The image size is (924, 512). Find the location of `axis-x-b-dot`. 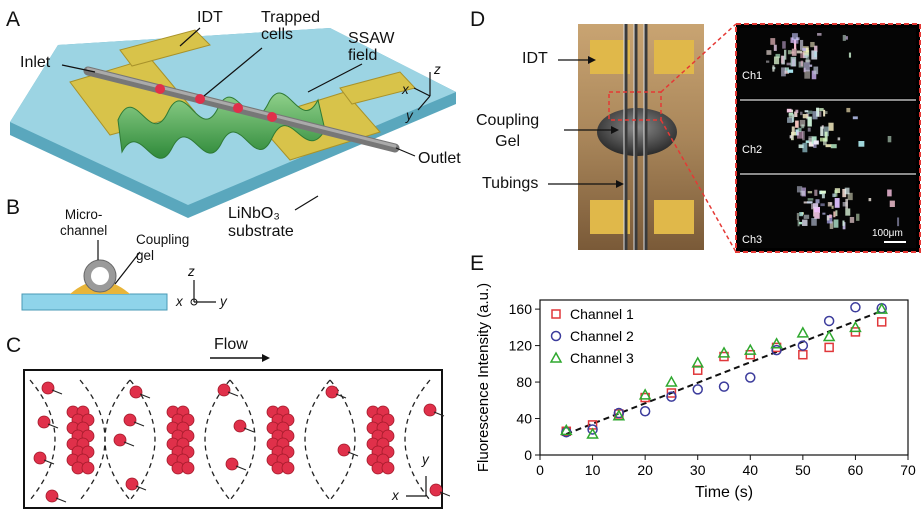

axis-x-b-dot is located at coordinates (194, 302).